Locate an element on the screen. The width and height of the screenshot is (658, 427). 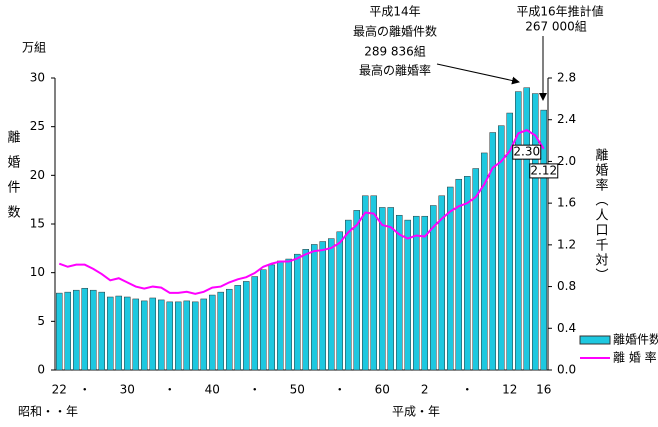
y-tick-label: 0 is located at coordinates (41, 370).